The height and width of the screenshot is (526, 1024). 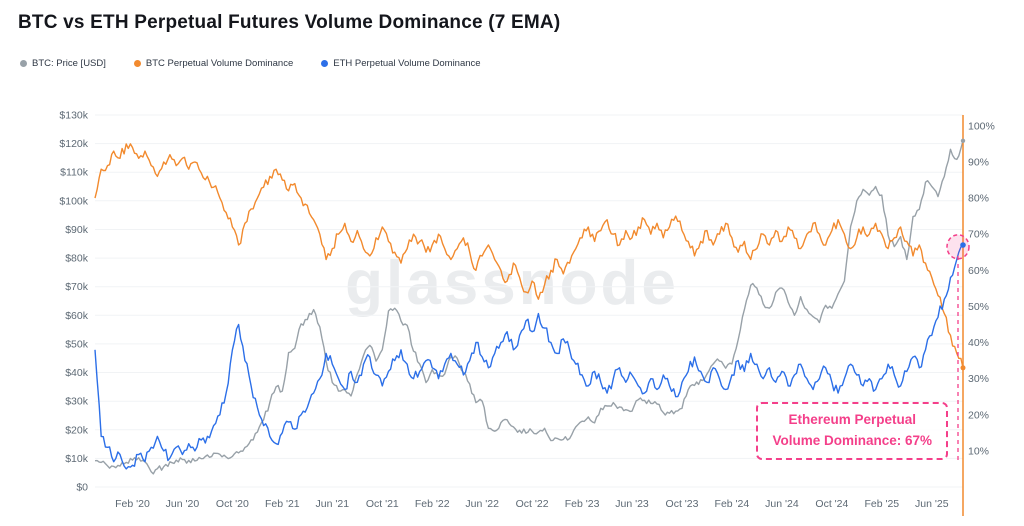 I want to click on svg-text: $10k, so click(x=77, y=459).